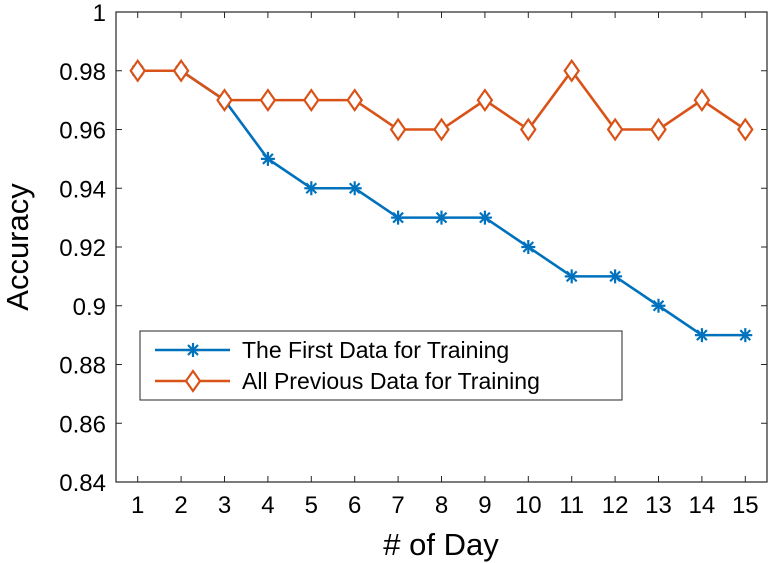 The height and width of the screenshot is (563, 773). What do you see at coordinates (311, 505) in the screenshot?
I see `x-tick-label: 5` at bounding box center [311, 505].